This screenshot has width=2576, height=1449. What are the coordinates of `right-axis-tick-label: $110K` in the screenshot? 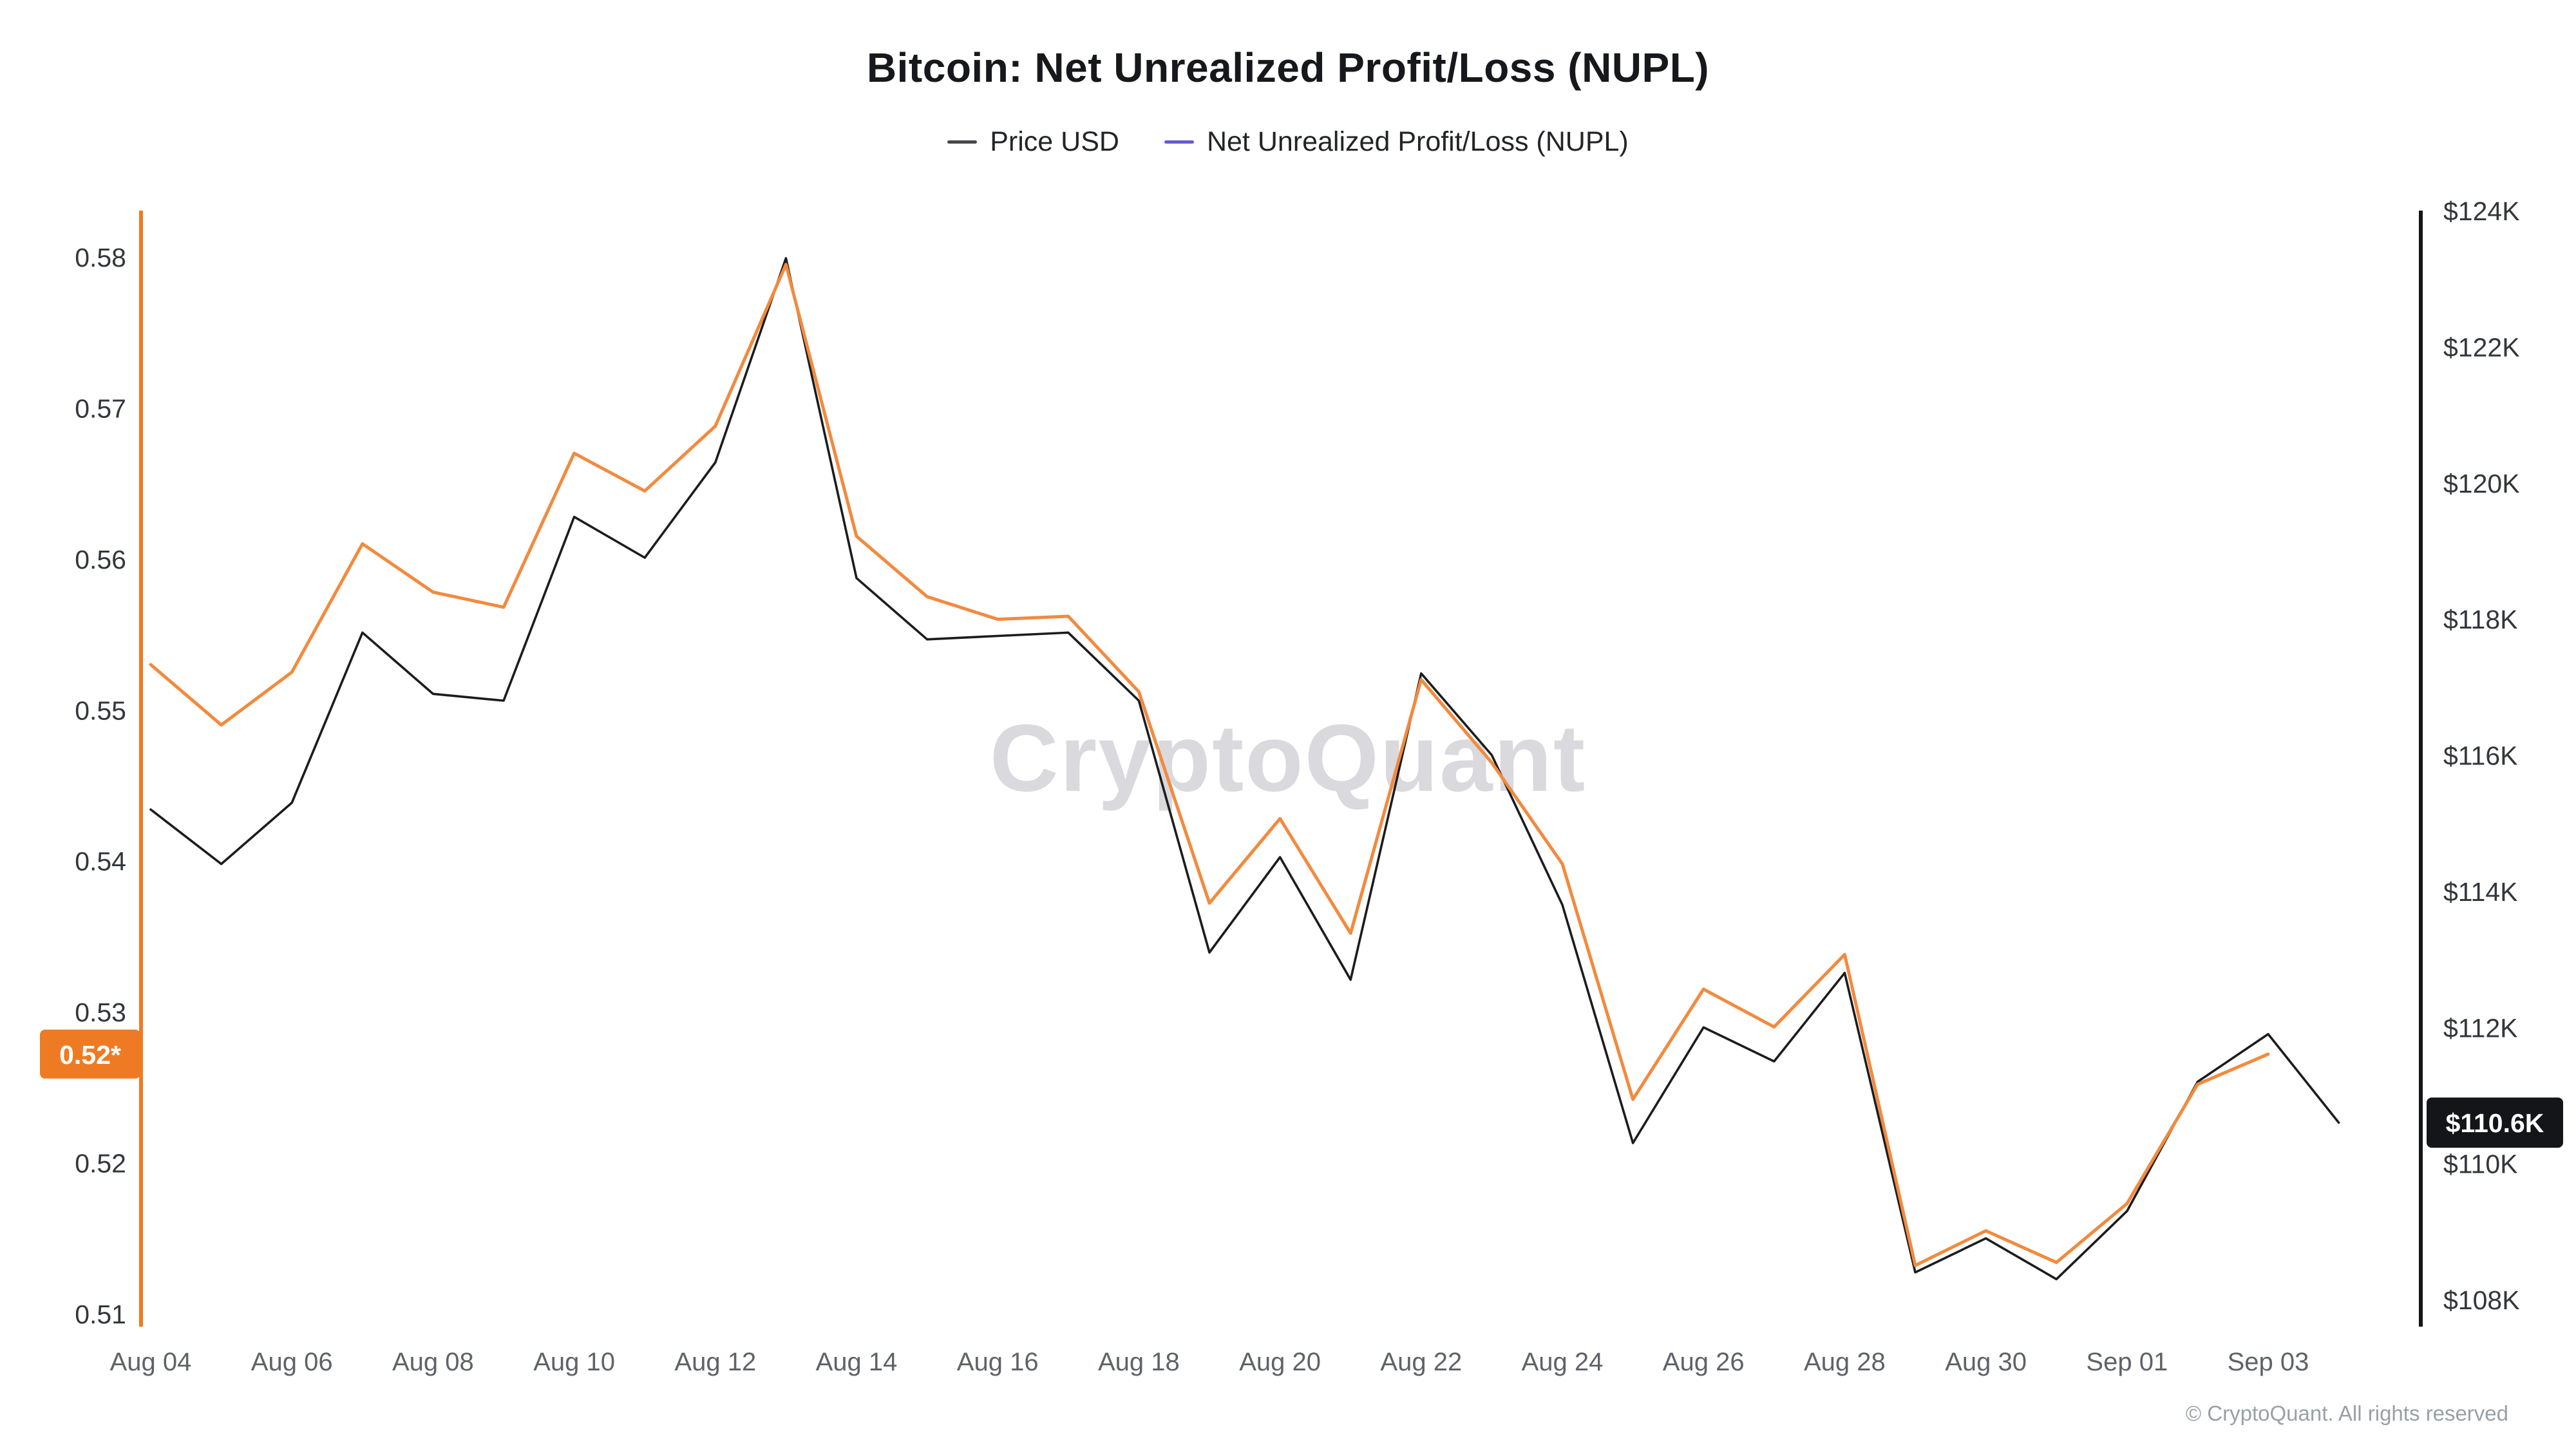 It's located at (2481, 1164).